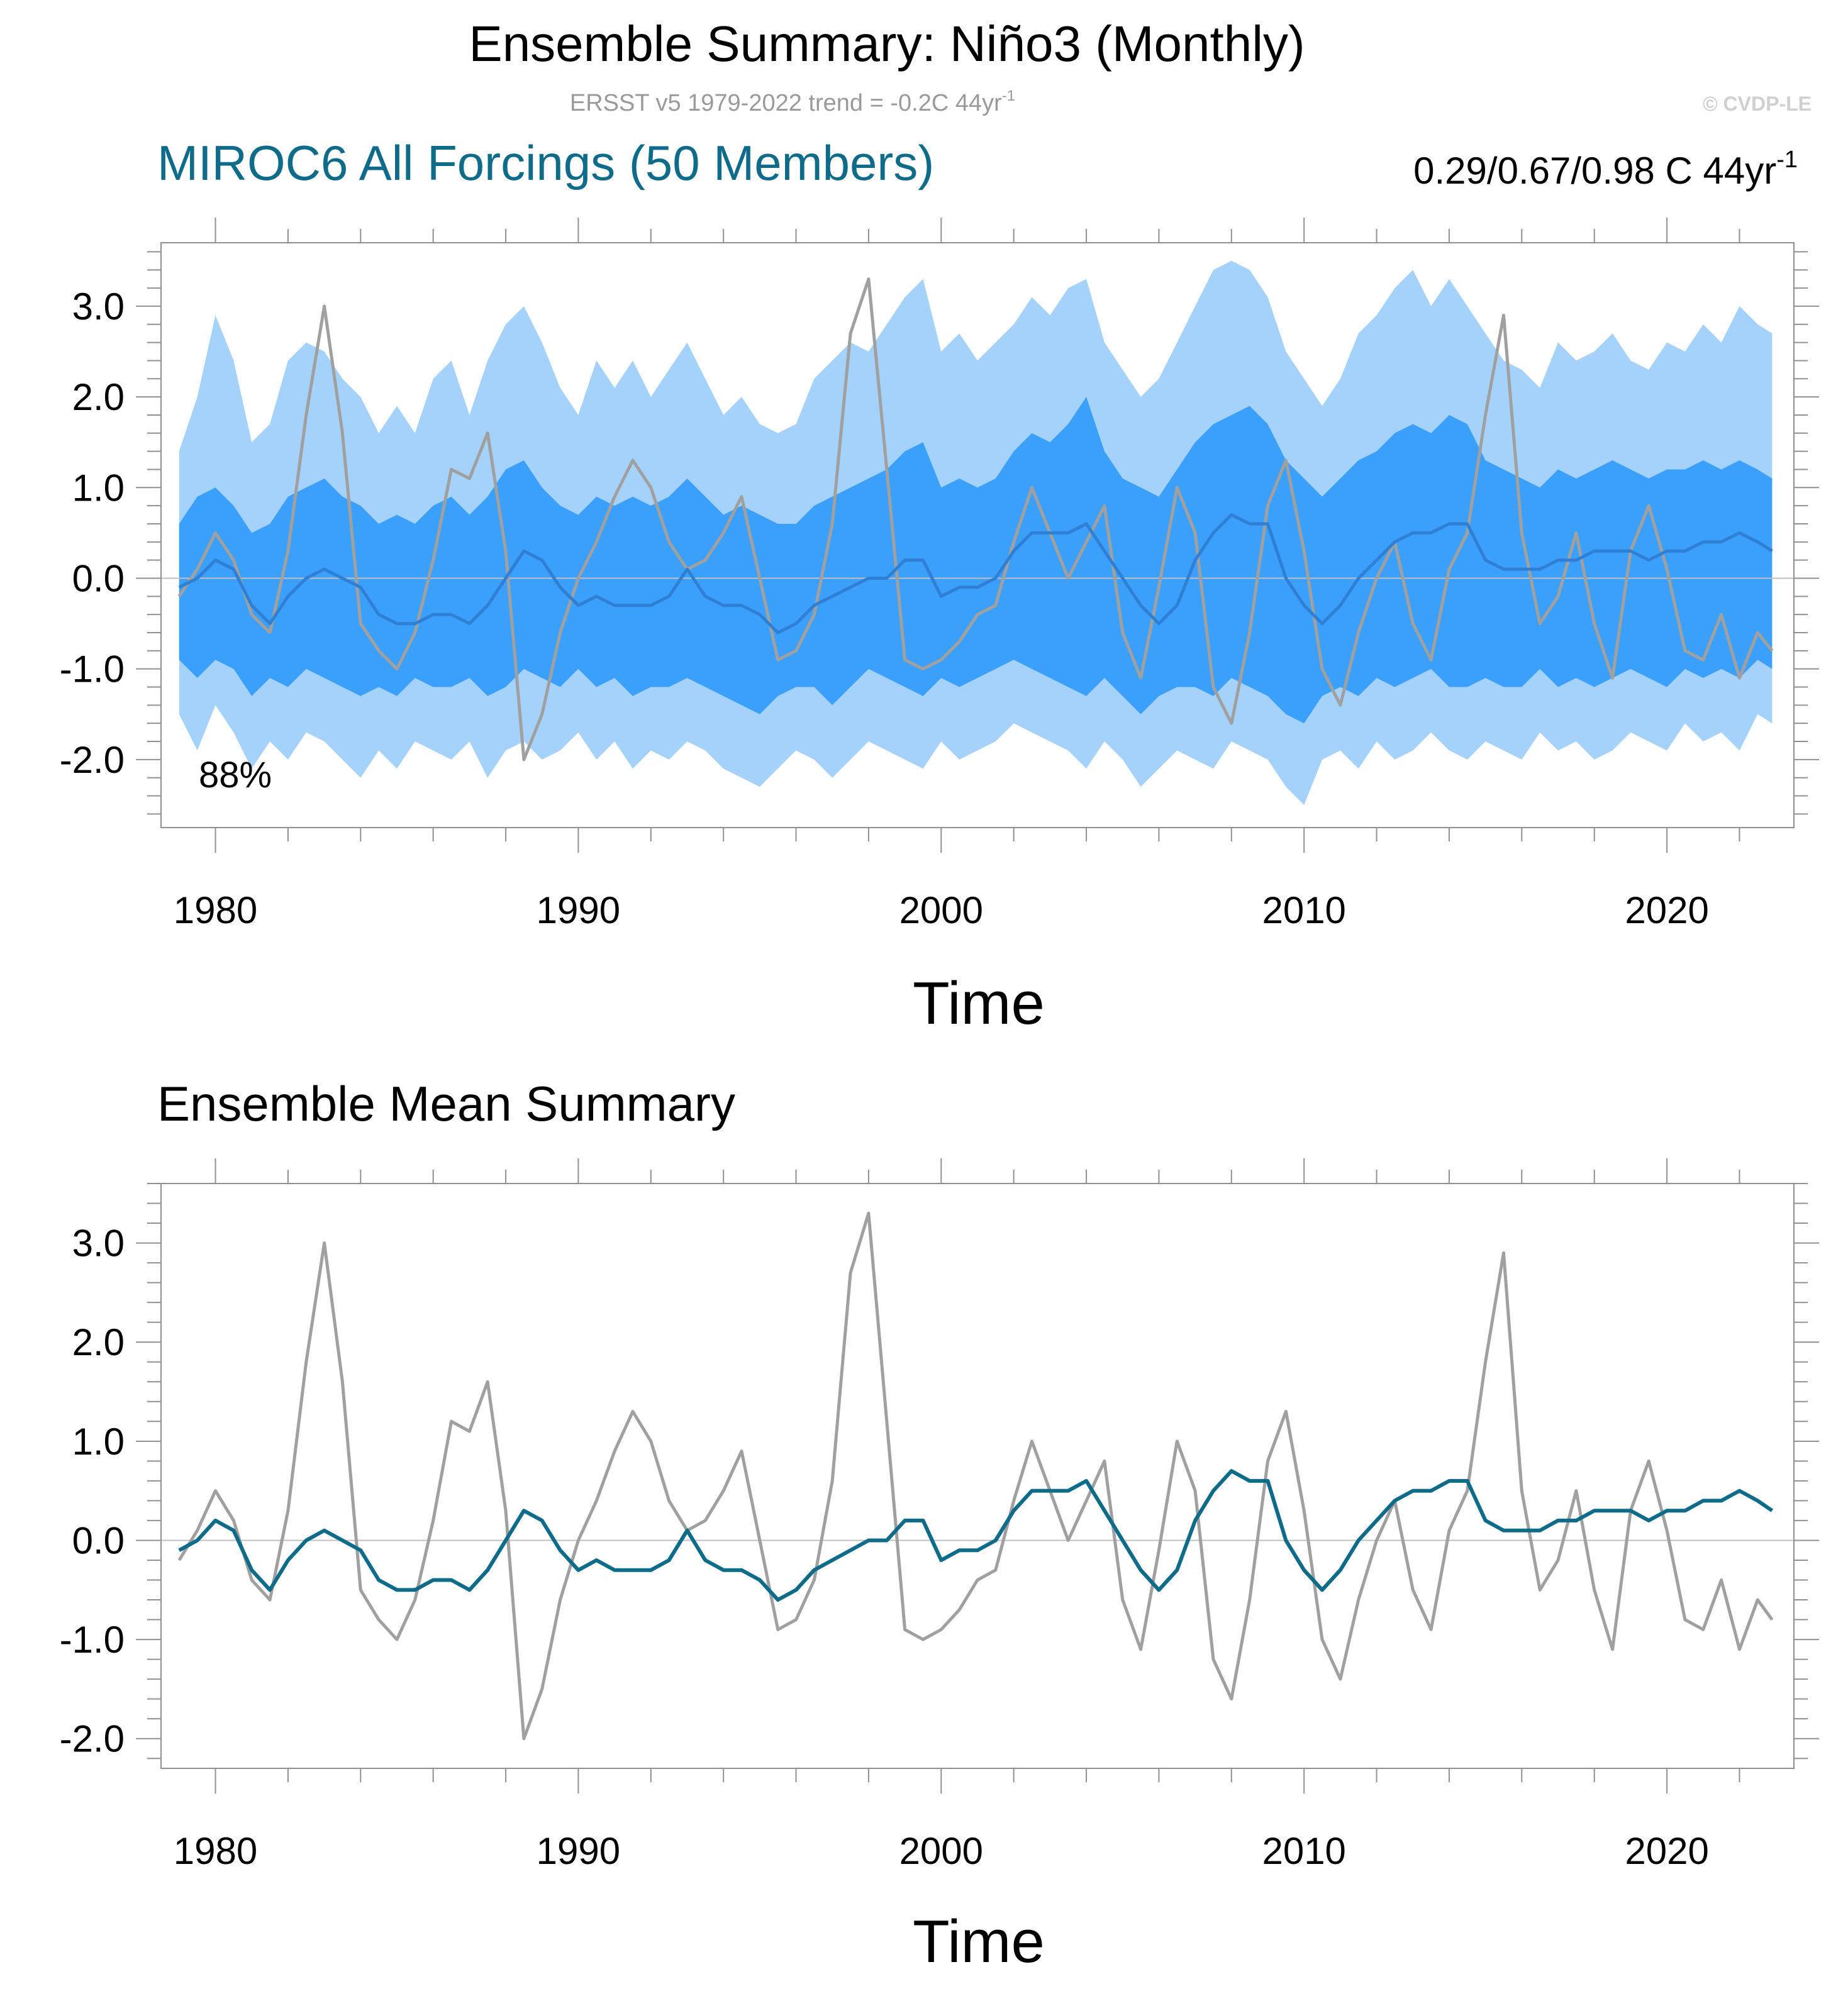 Image resolution: width=1848 pixels, height=1996 pixels. Describe the element at coordinates (786, 103) in the screenshot. I see `figure-subtitle-main: ERSST v5 1979-2022 trend = -0.2C 44yr` at that location.